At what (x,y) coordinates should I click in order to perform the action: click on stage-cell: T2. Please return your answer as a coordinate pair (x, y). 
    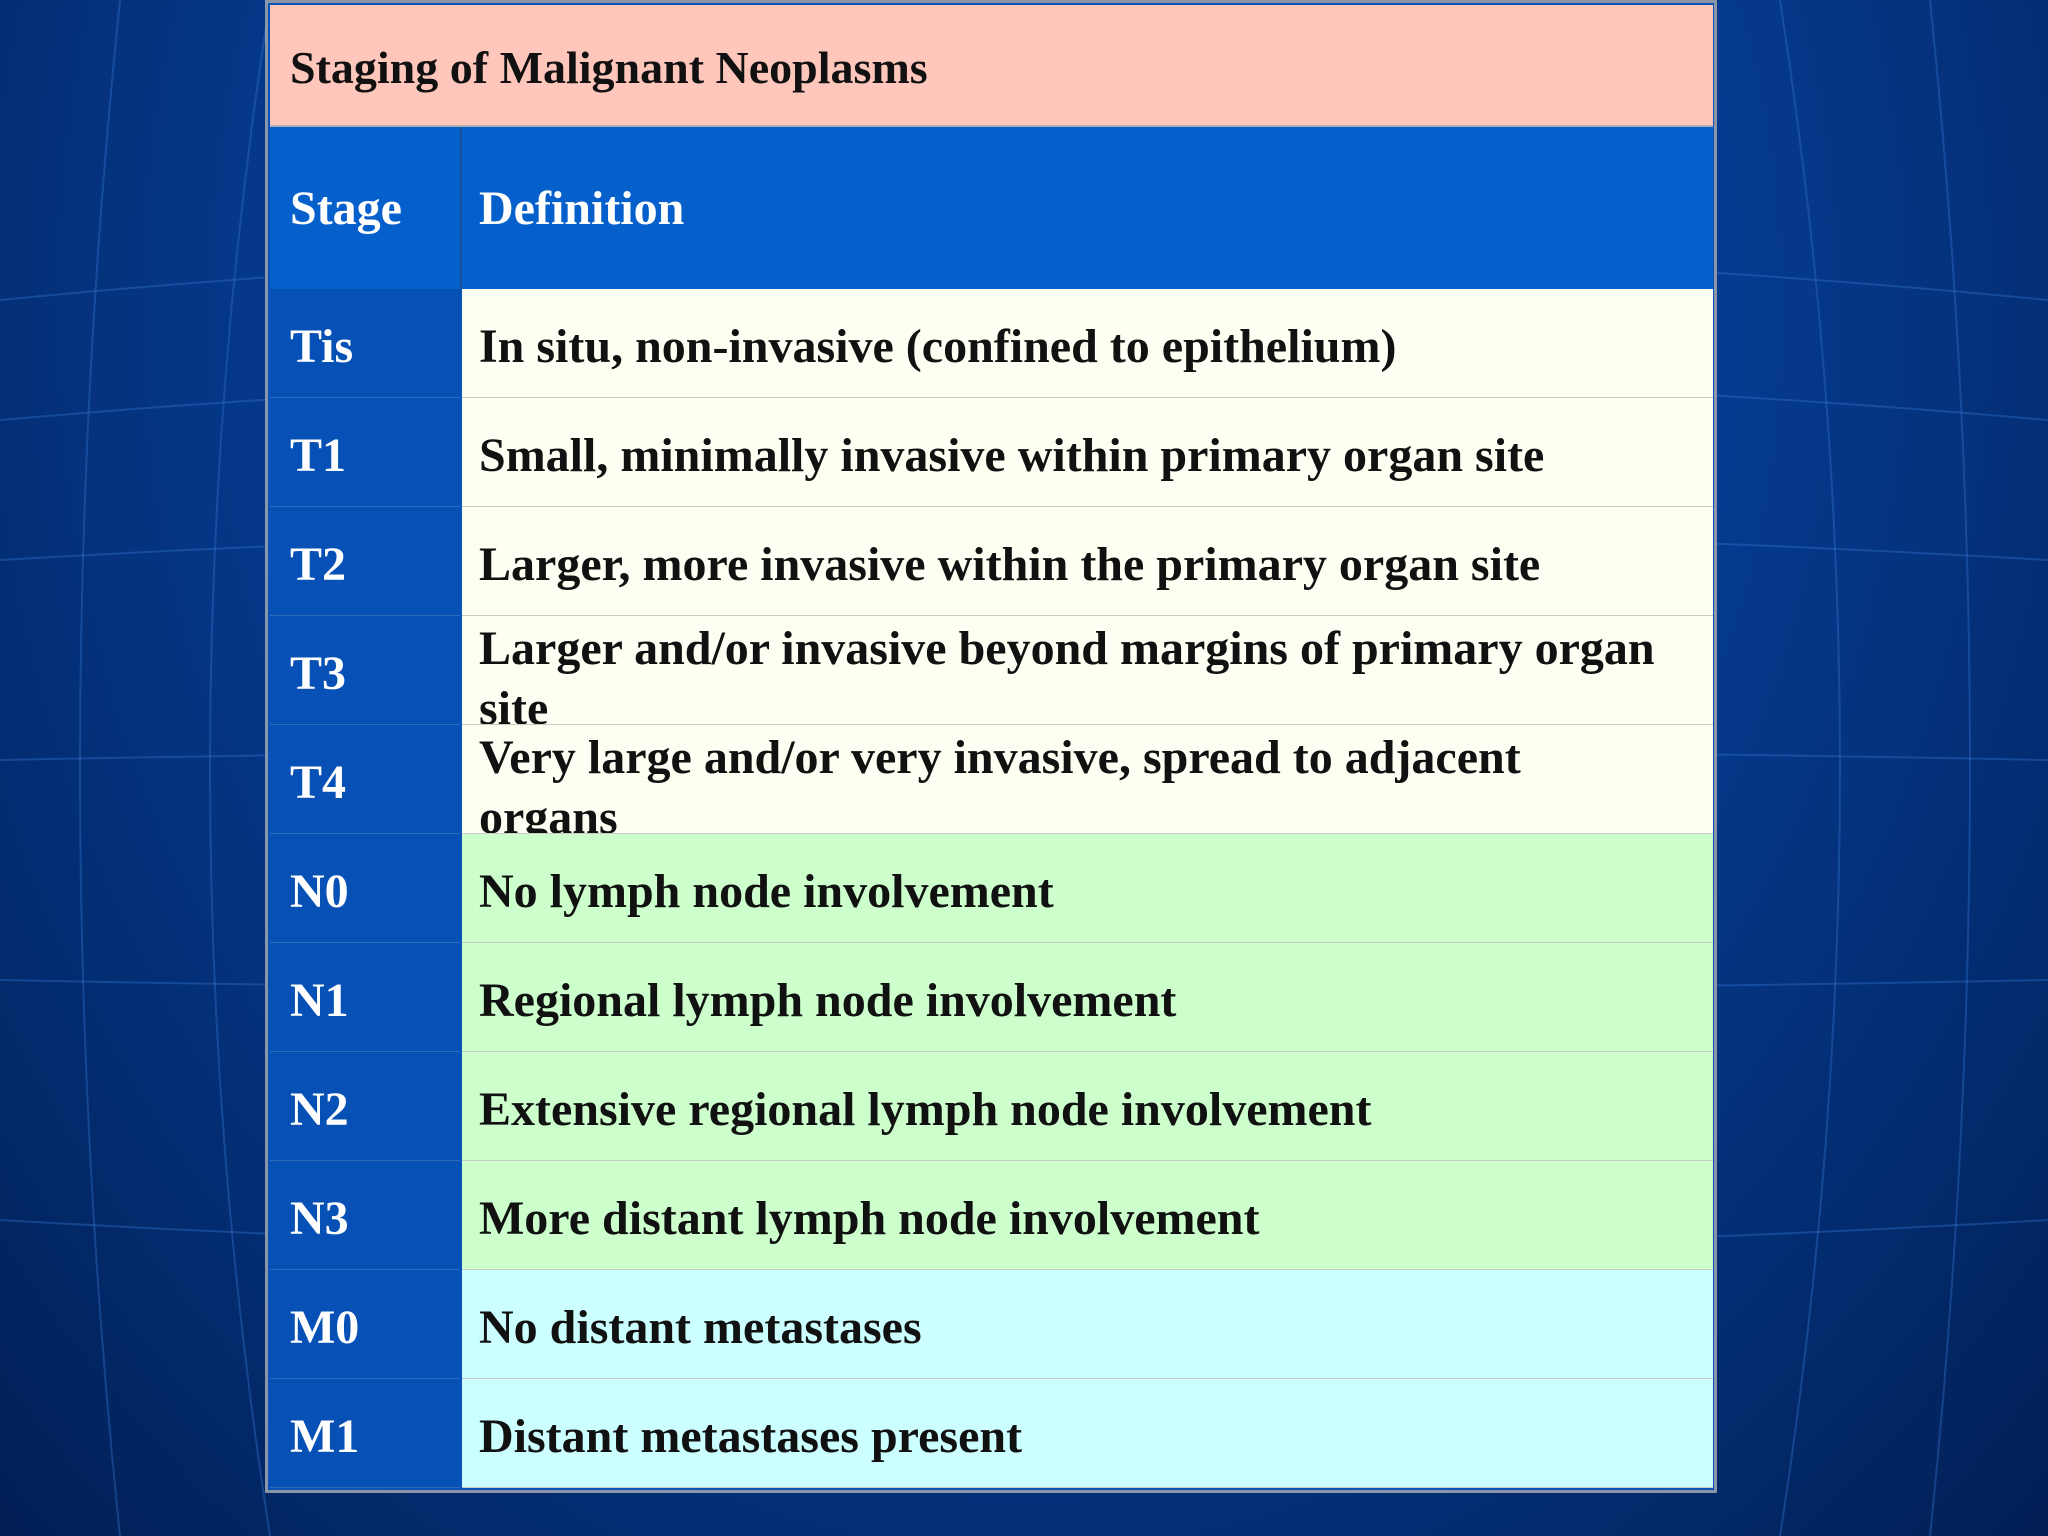
    Looking at the image, I should click on (365, 561).